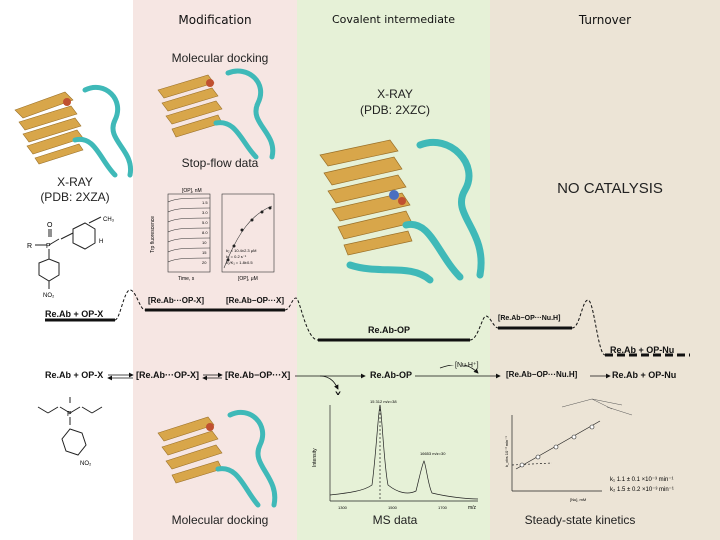  What do you see at coordinates (467, 365) in the screenshot?
I see `scheme-nucleophile: [Nu.H⁺]` at bounding box center [467, 365].